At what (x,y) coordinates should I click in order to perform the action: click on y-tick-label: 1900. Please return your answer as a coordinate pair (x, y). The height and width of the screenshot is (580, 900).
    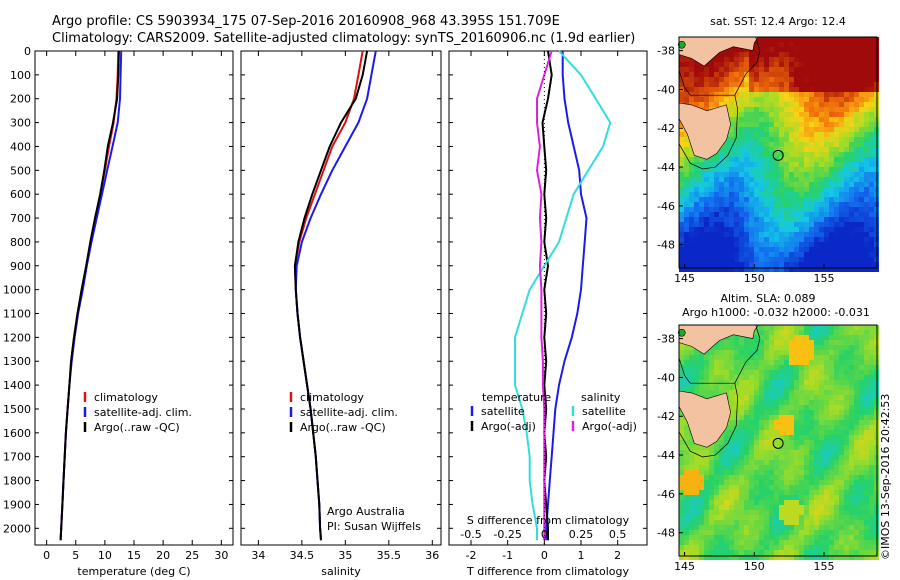
    Looking at the image, I should click on (17, 504).